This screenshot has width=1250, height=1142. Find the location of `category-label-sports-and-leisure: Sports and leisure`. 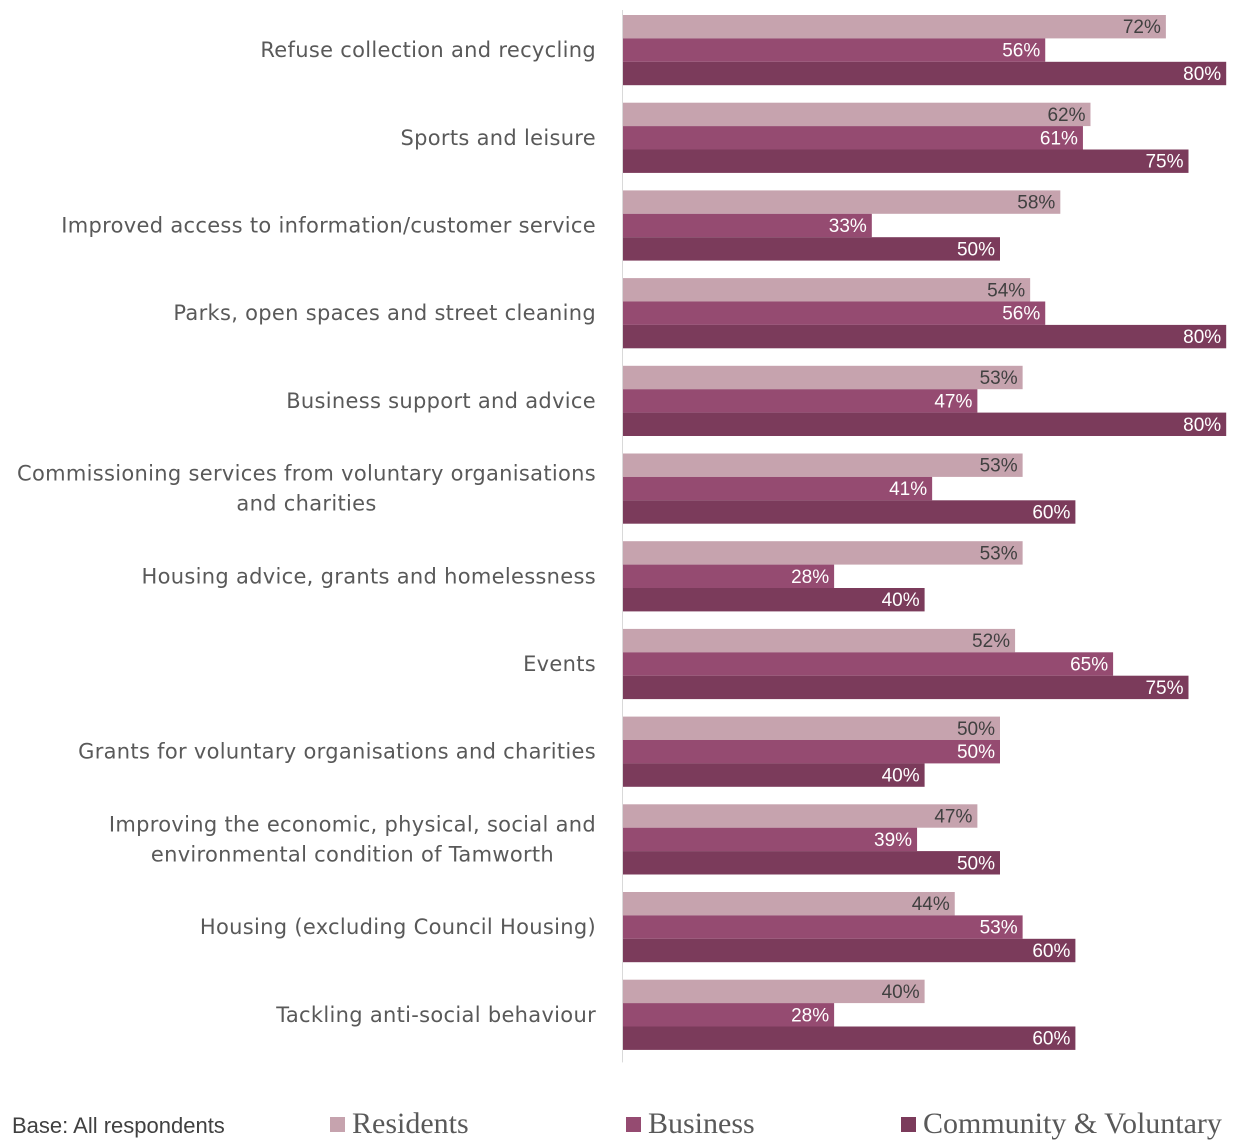

category-label-sports-and-leisure: Sports and leisure is located at coordinates (498, 138).